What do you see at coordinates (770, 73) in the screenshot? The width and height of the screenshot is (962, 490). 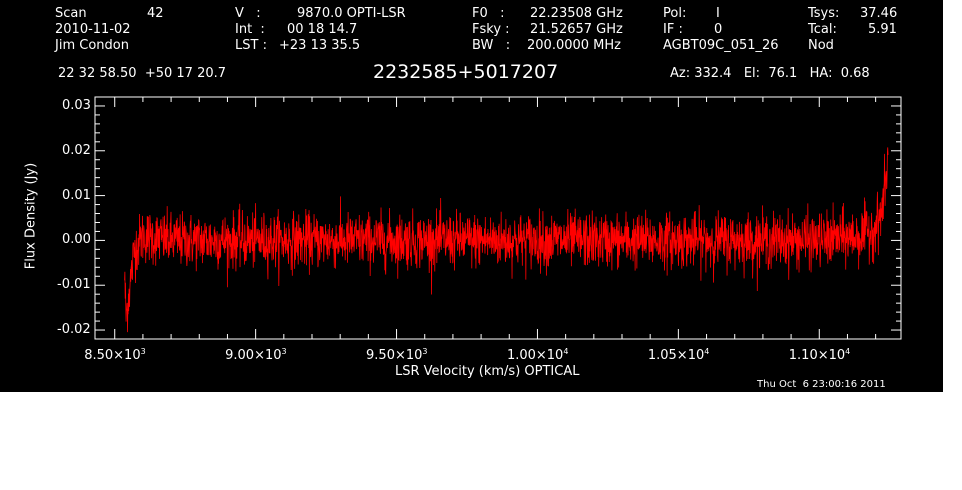 I see `az-el-ha: Az: 332.4 El: 76.1 HA: 0.68` at bounding box center [770, 73].